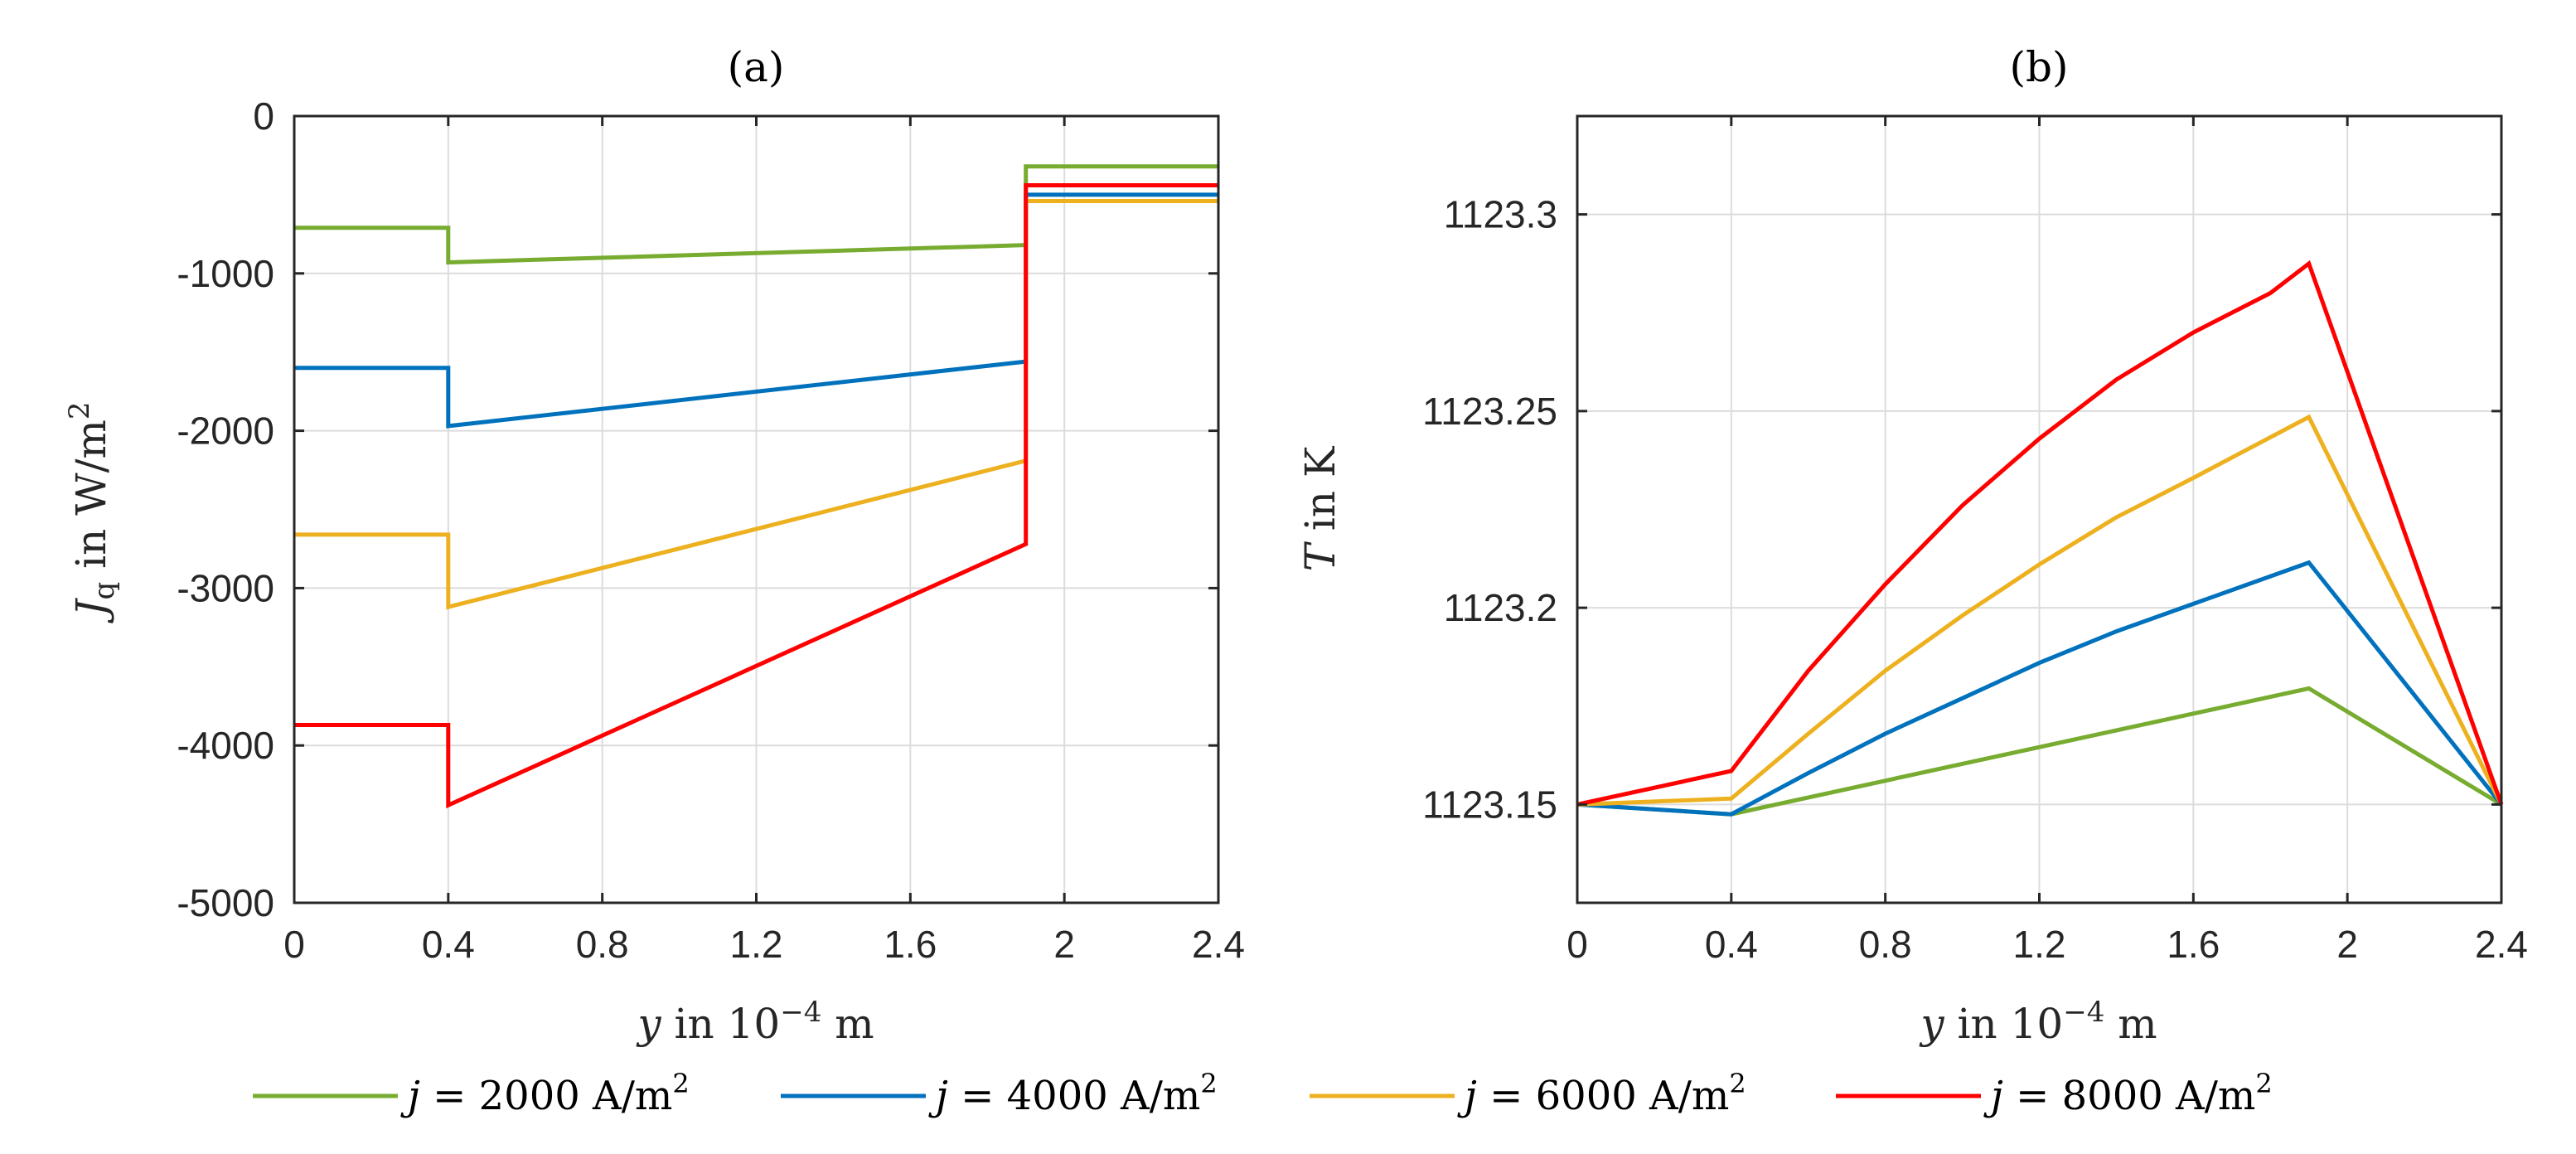 This screenshot has width=2576, height=1154. Describe the element at coordinates (1218, 944) in the screenshot. I see `panel-a-x-tick-label: 2.4` at that location.